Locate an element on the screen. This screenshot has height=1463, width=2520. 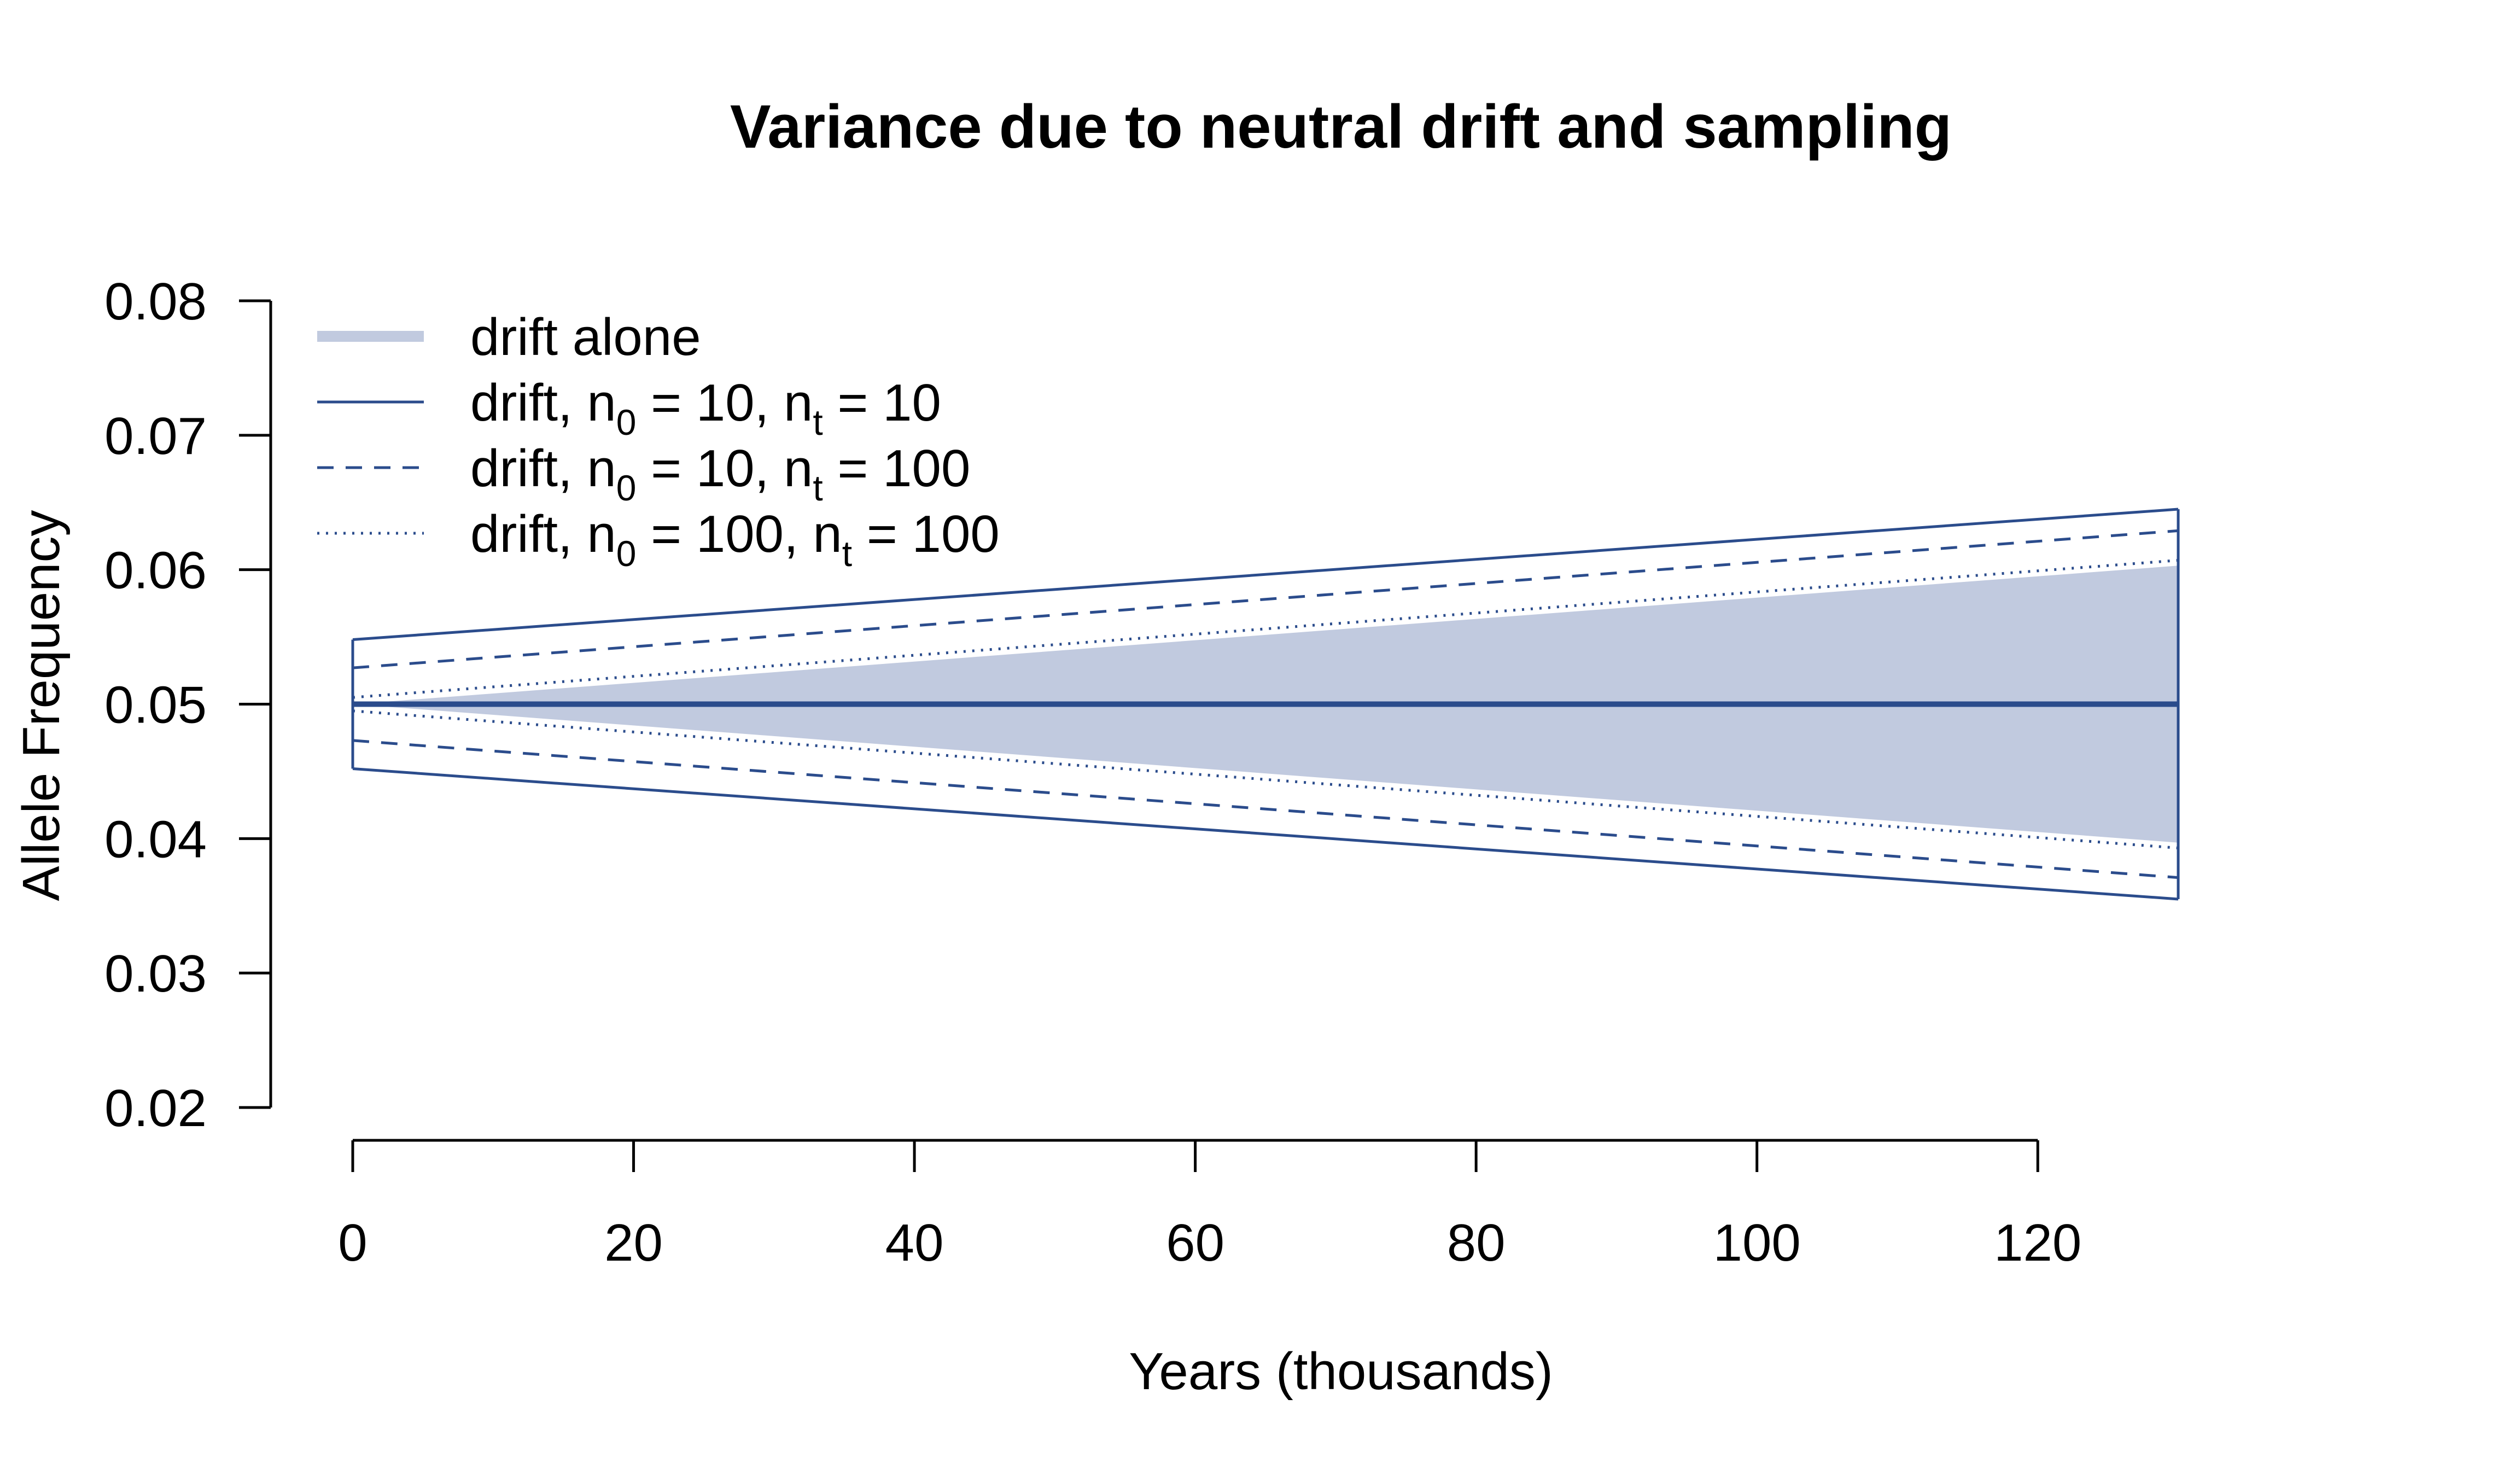
x-tick-label: 100 is located at coordinates (1757, 1243).